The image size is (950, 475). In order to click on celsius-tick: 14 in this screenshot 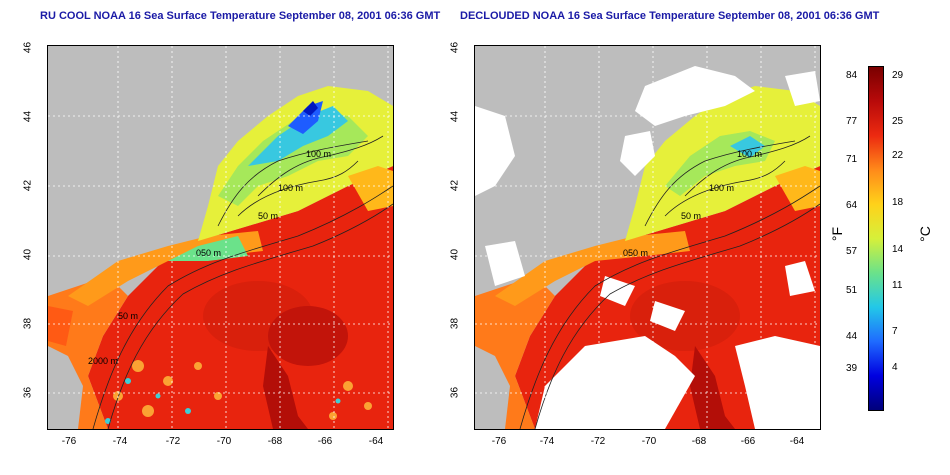, I will do `click(898, 249)`.